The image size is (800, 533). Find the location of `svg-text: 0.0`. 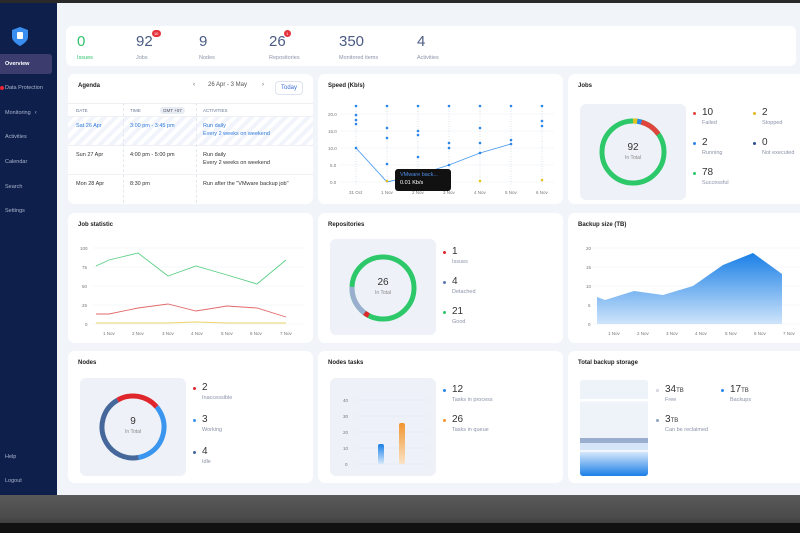

svg-text: 0.0 is located at coordinates (333, 182).